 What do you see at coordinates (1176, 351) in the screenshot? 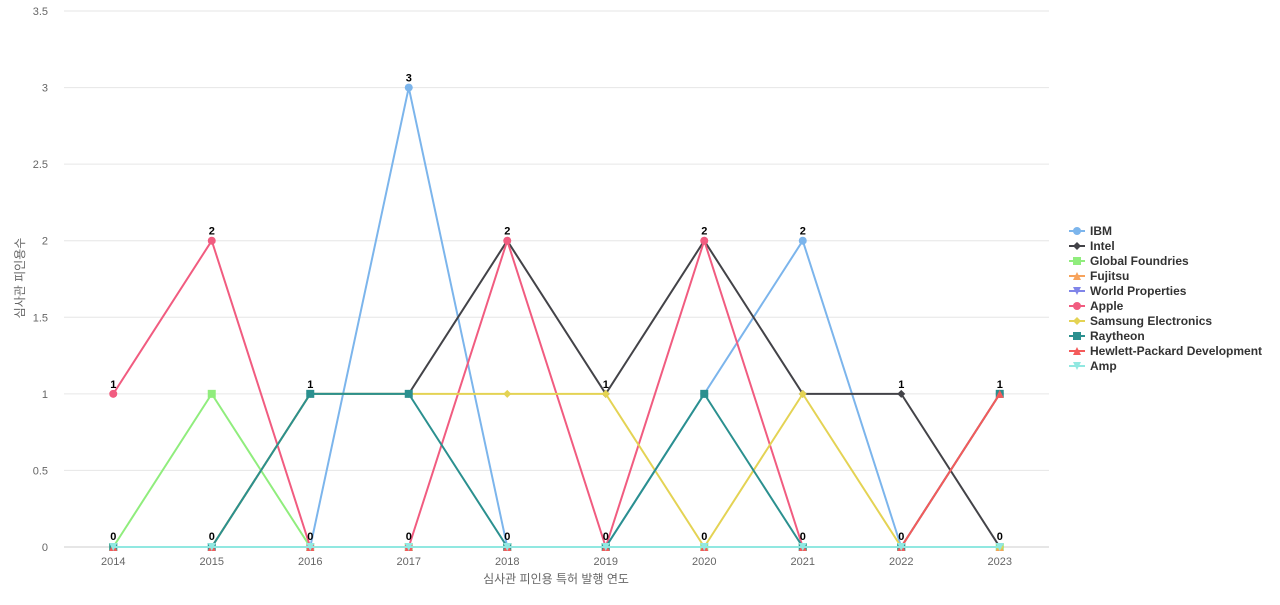
I see `legend-label: Hewlett-Packard Development` at bounding box center [1176, 351].